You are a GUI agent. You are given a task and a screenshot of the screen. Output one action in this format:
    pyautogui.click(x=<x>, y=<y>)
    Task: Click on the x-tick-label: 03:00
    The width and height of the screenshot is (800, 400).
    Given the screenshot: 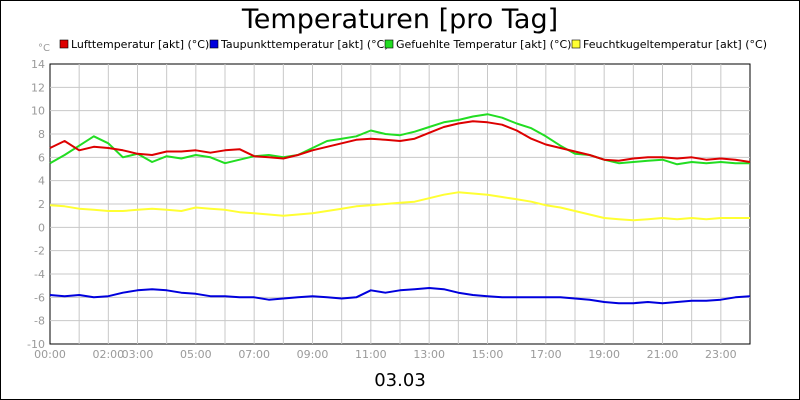 What is the action you would take?
    pyautogui.click(x=138, y=354)
    